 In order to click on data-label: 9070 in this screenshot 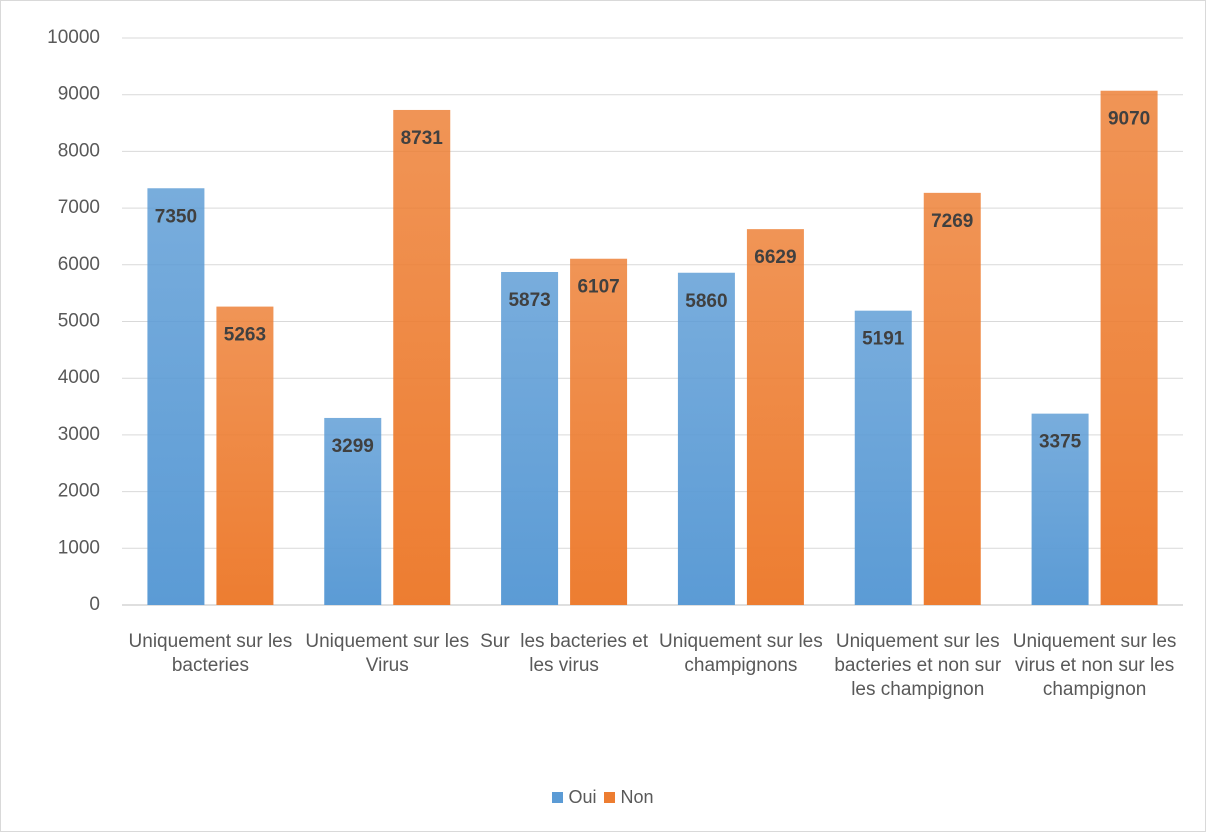, I will do `click(1129, 119)`.